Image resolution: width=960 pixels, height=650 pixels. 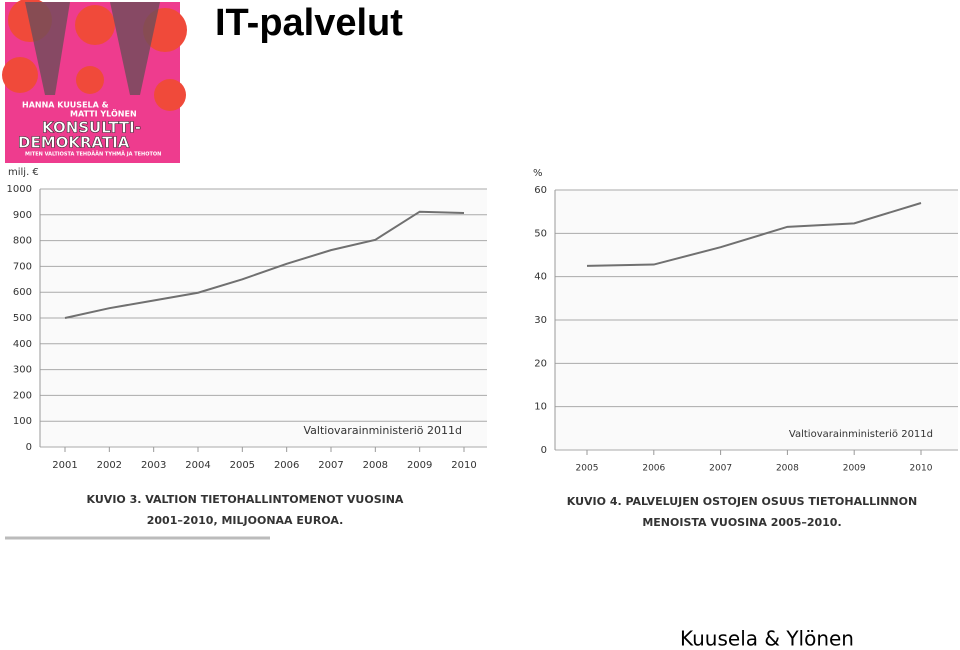 I want to click on y-tick-label: 1000, so click(x=19, y=189).